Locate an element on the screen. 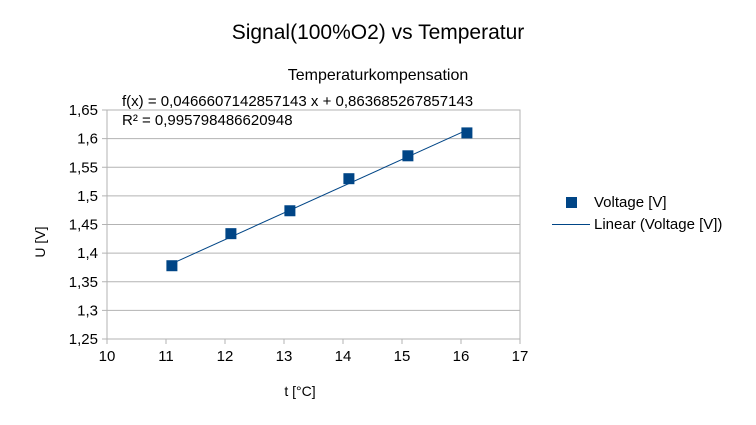 Image resolution: width=756 pixels, height=425 pixels. y-tick-label: 1,35 is located at coordinates (83, 282).